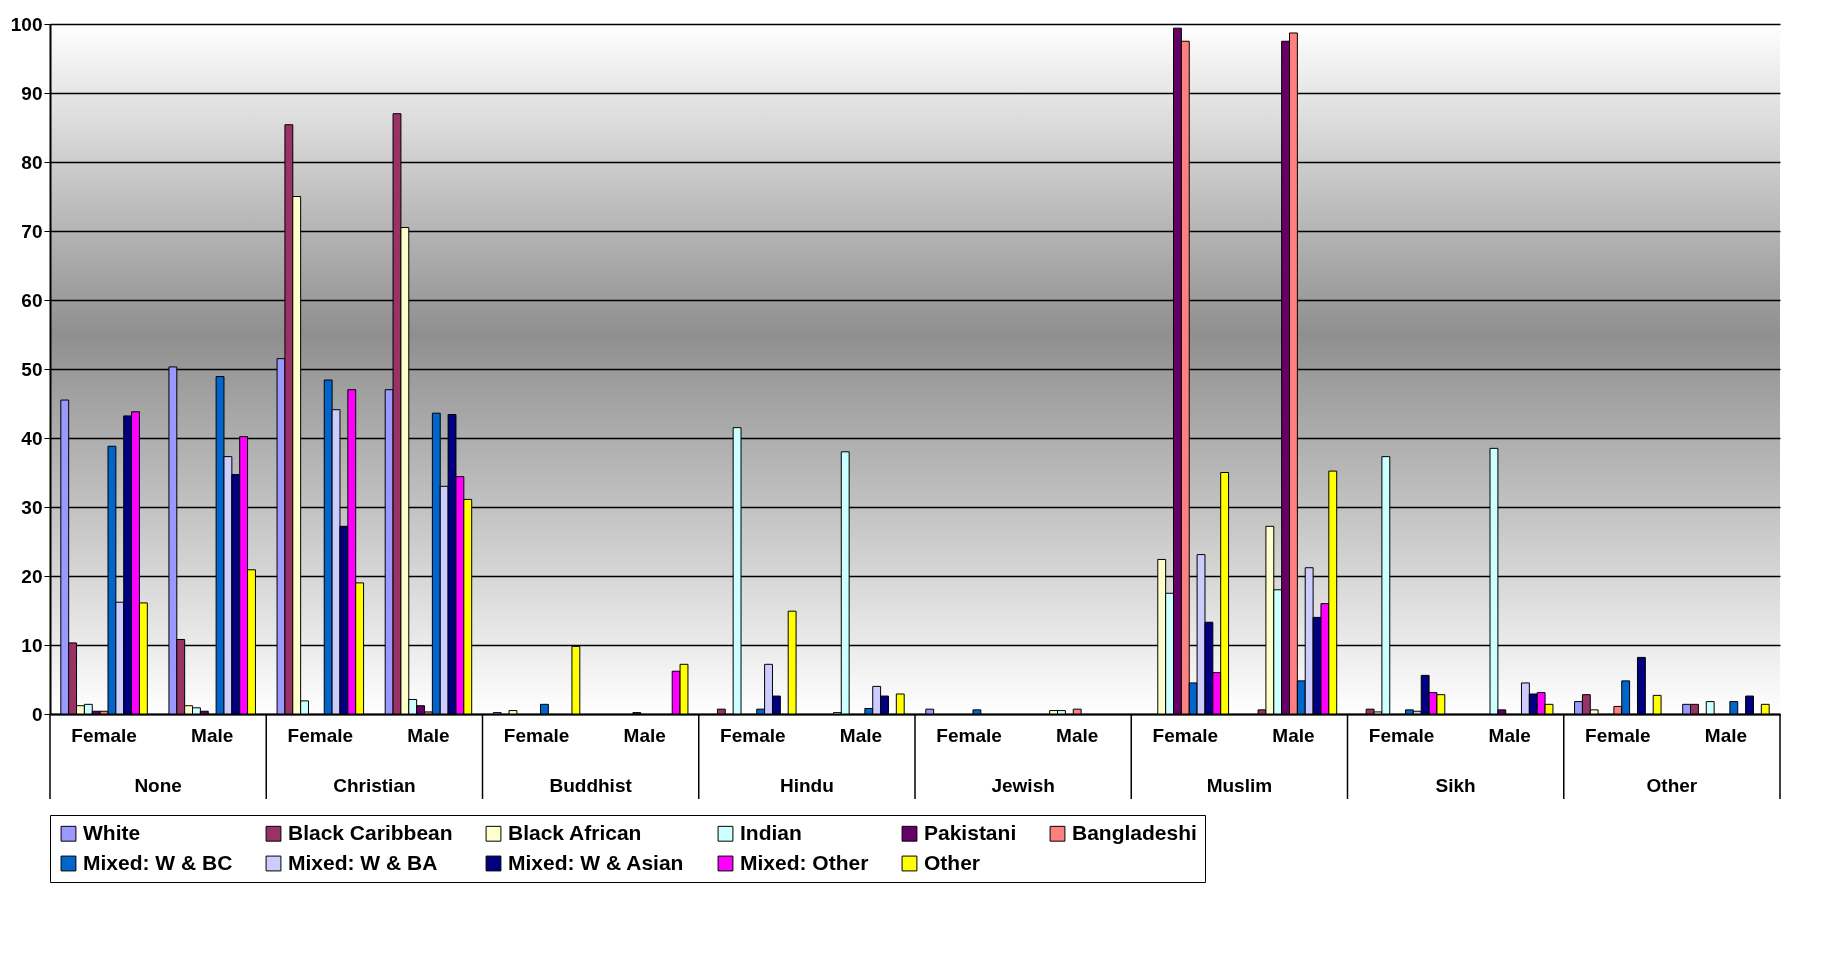  What do you see at coordinates (806, 785) in the screenshot?
I see `text: Hindu` at bounding box center [806, 785].